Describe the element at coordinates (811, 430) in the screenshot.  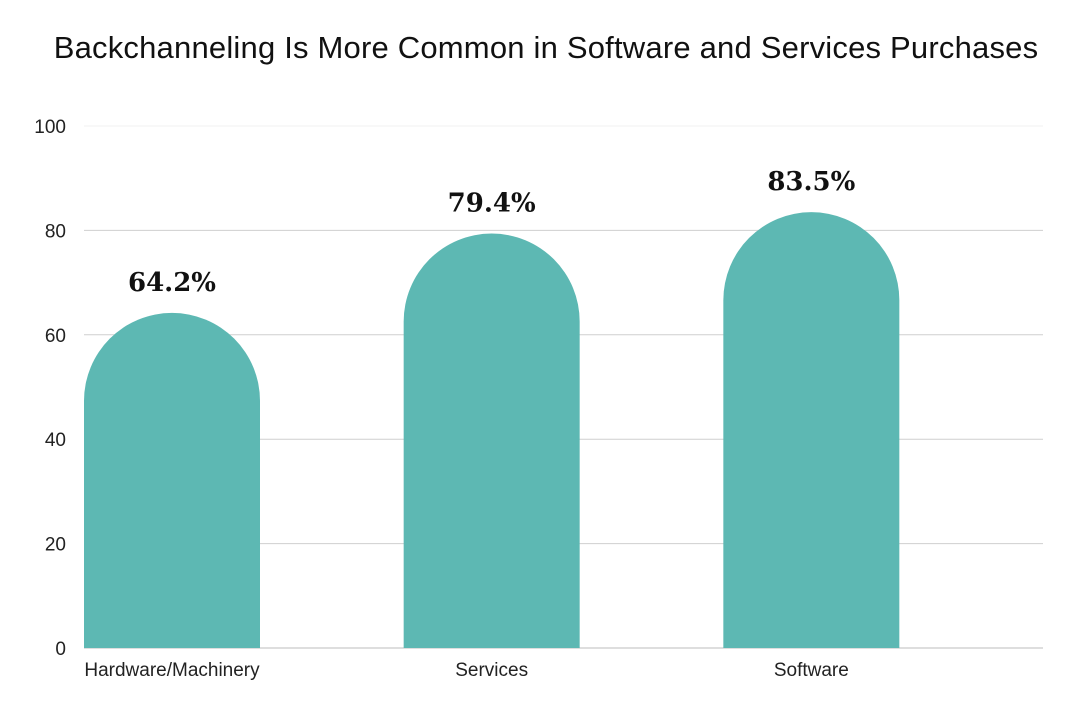
I see `bar-software` at that location.